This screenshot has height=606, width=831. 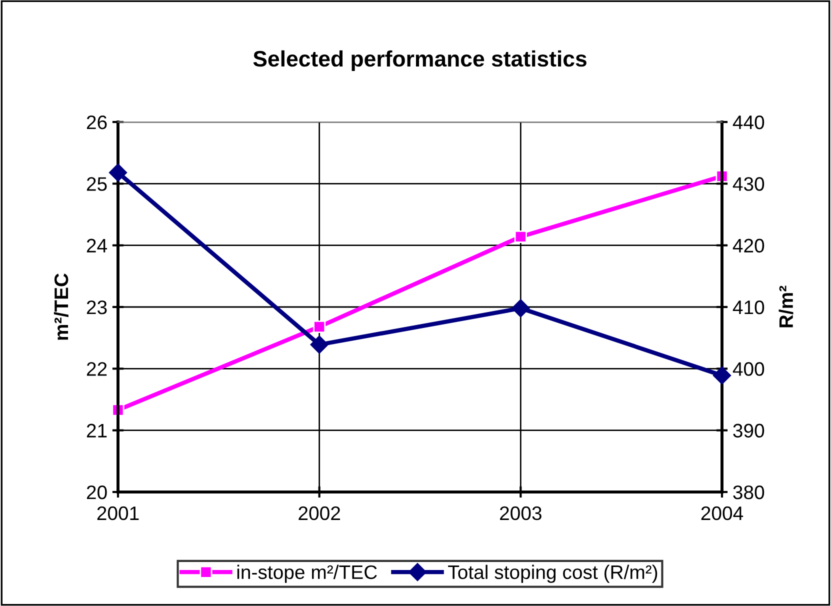 I want to click on y2-tick-label: 440, so click(x=748, y=122).